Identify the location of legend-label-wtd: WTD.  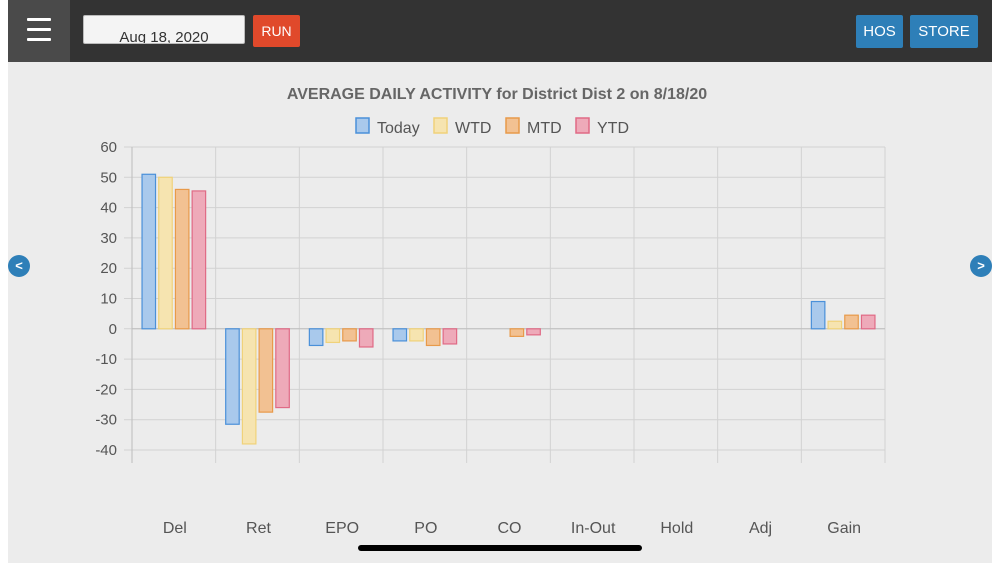
(473, 128).